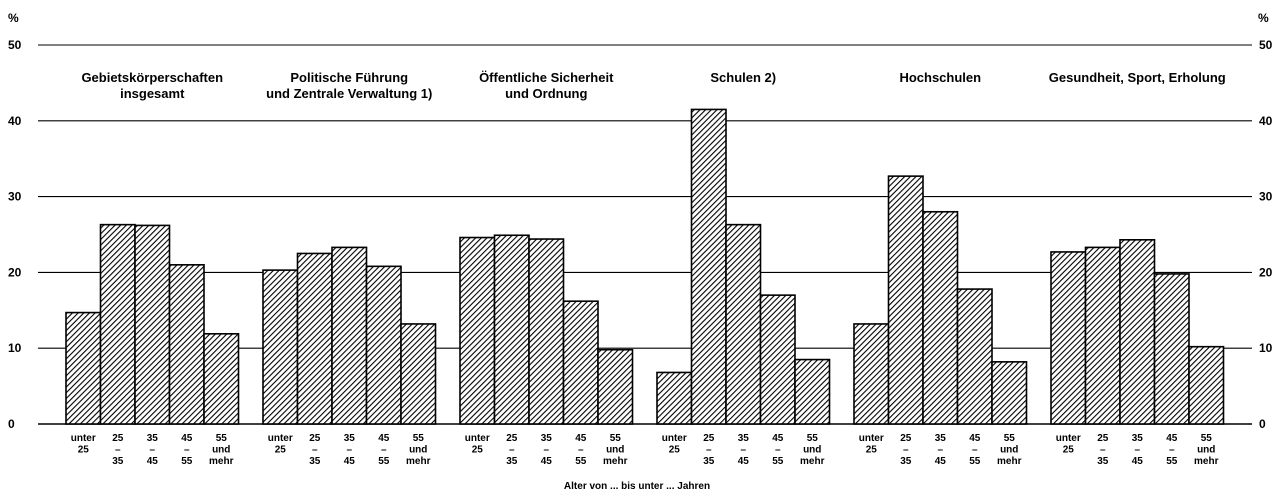  What do you see at coordinates (743, 77) in the screenshot?
I see `panel-title: Schulen 2)` at bounding box center [743, 77].